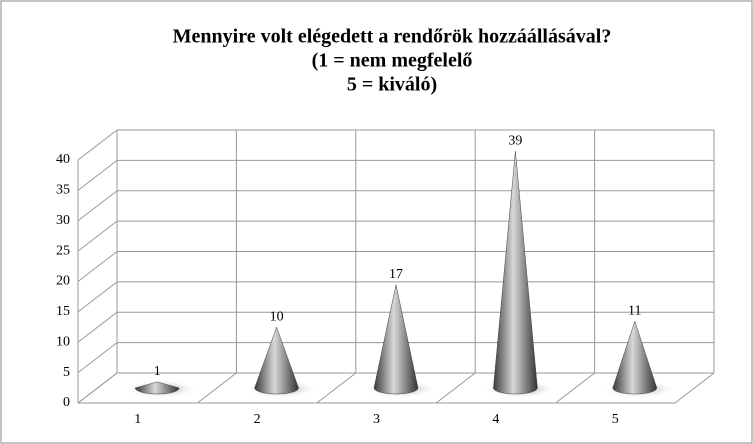 This screenshot has width=753, height=444. Describe the element at coordinates (63, 341) in the screenshot. I see `y-tick-label: 10` at that location.